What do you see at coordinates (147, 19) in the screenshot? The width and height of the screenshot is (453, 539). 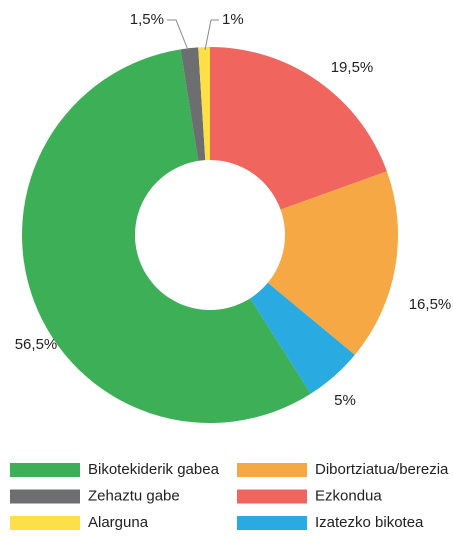 I see `data-label: 1,5%` at bounding box center [147, 19].